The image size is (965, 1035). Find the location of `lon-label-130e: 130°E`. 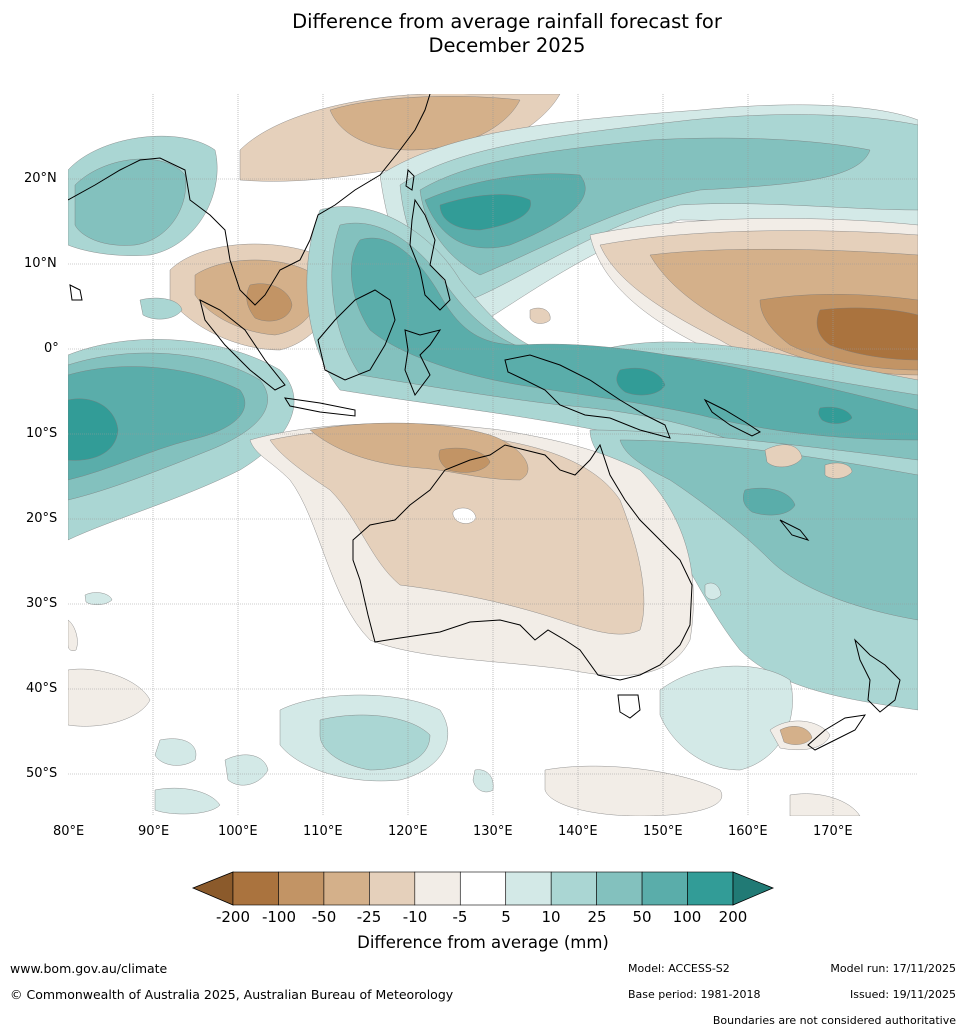

lon-label-130e: 130°E is located at coordinates (493, 831).